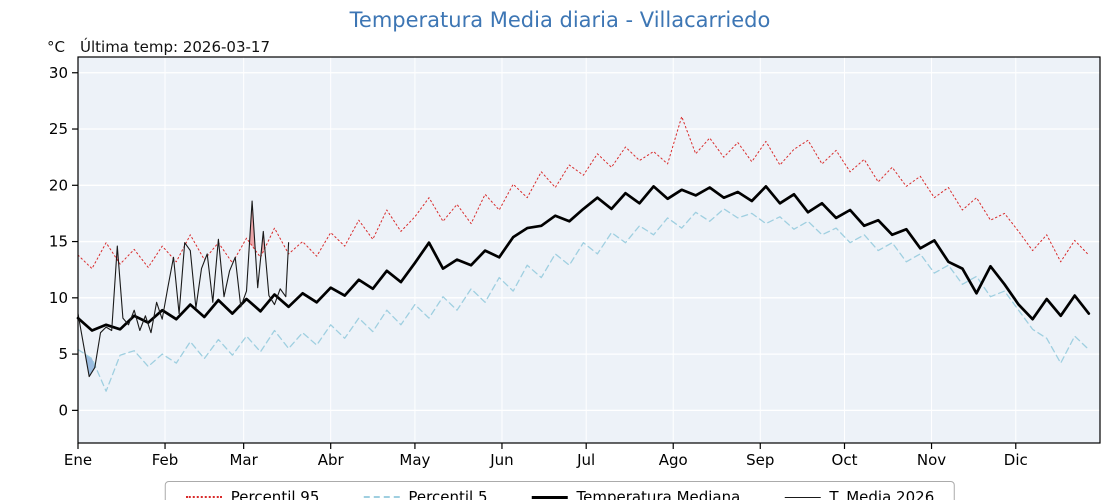 Image resolution: width=1120 pixels, height=500 pixels. What do you see at coordinates (501, 460) in the screenshot?
I see `x-tick-label: Jun` at bounding box center [501, 460].